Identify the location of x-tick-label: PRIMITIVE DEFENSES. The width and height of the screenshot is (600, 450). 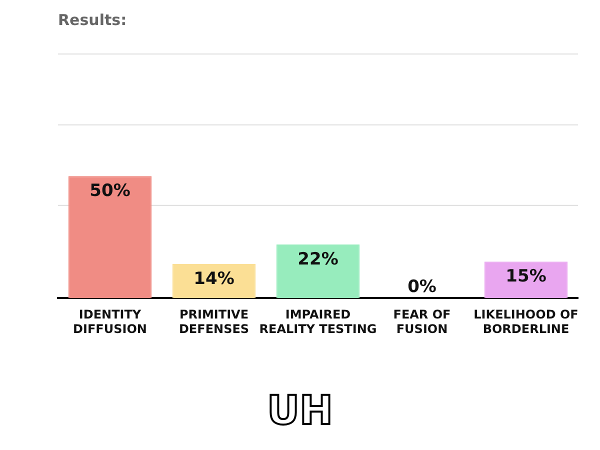
(214, 322).